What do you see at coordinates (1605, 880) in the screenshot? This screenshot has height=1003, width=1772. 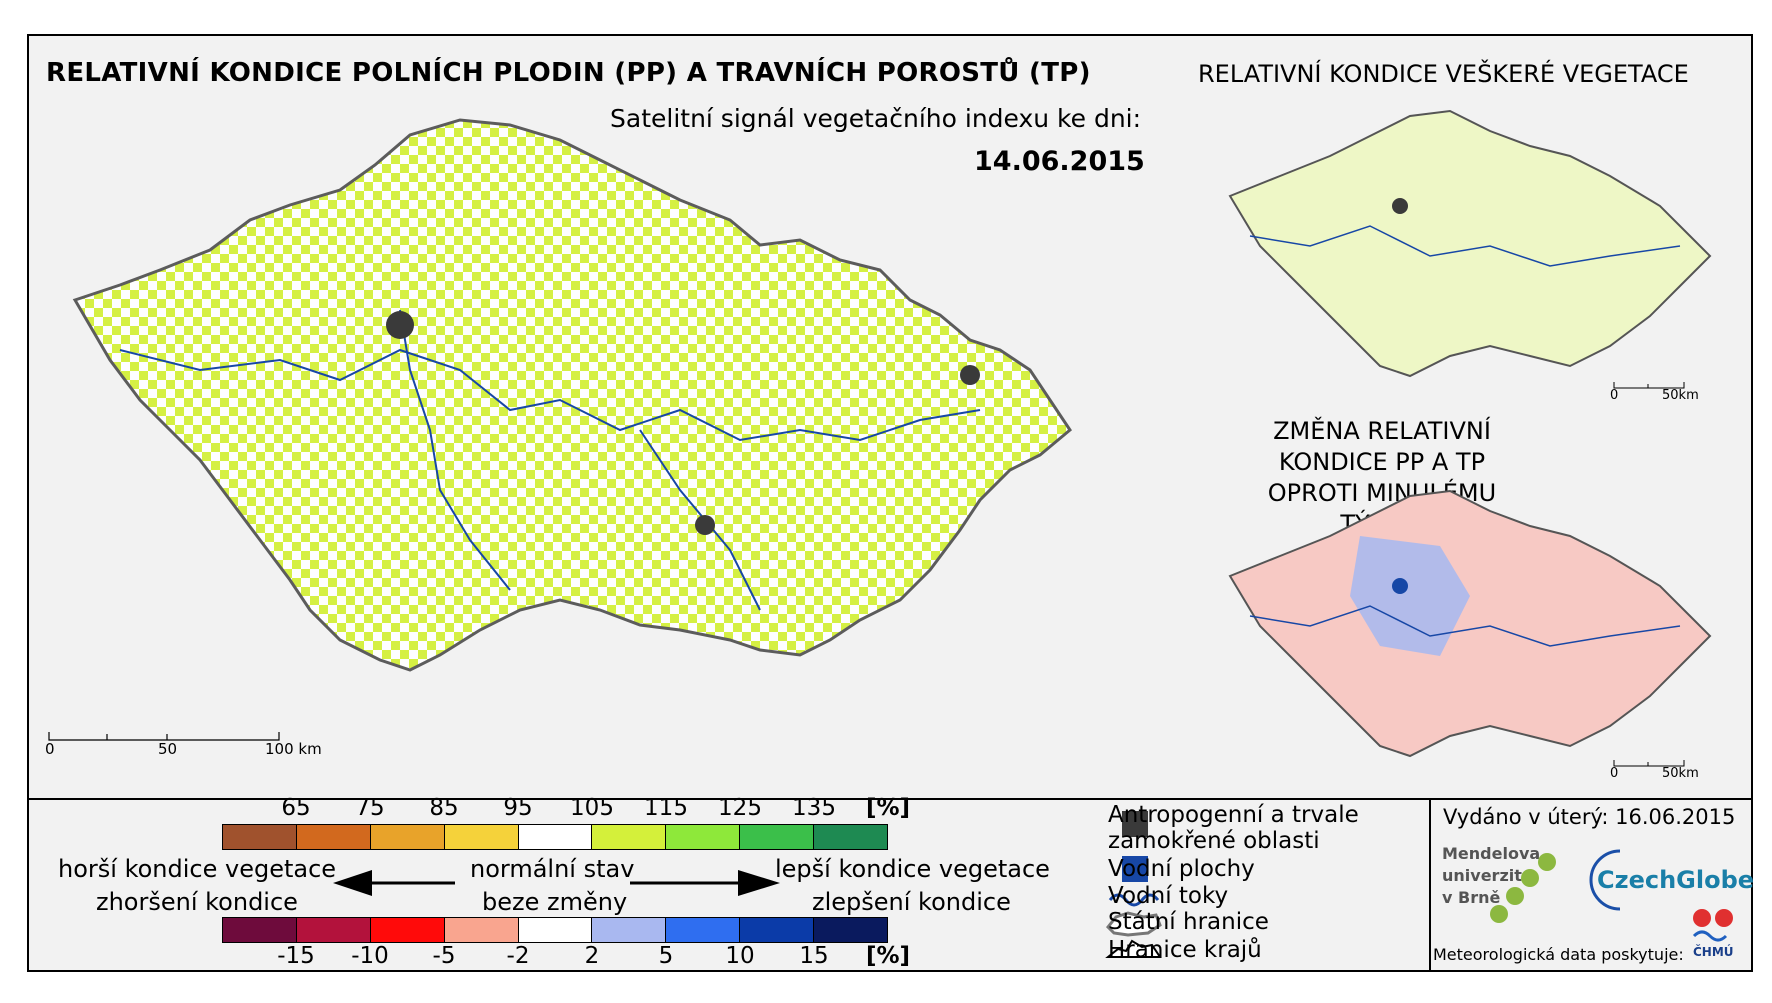 I see `czechglobe-arc-logo` at bounding box center [1605, 880].